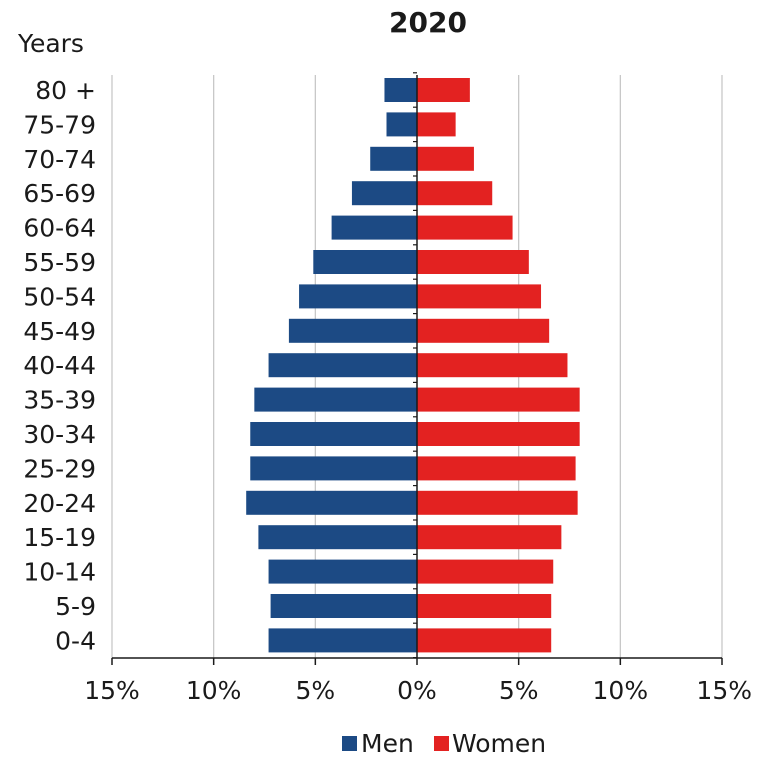  I want to click on category-label: 40-44, so click(59, 365).